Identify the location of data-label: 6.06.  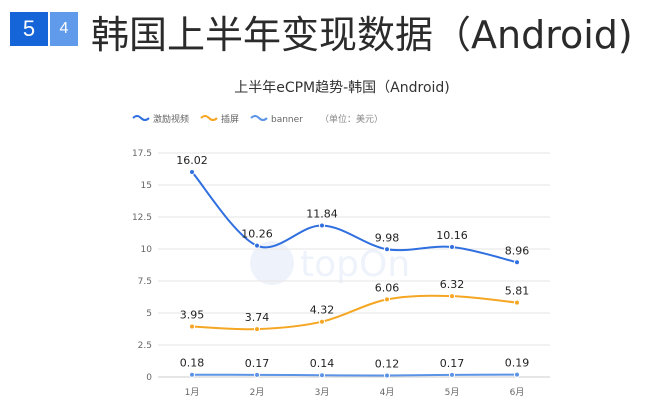
(387, 287).